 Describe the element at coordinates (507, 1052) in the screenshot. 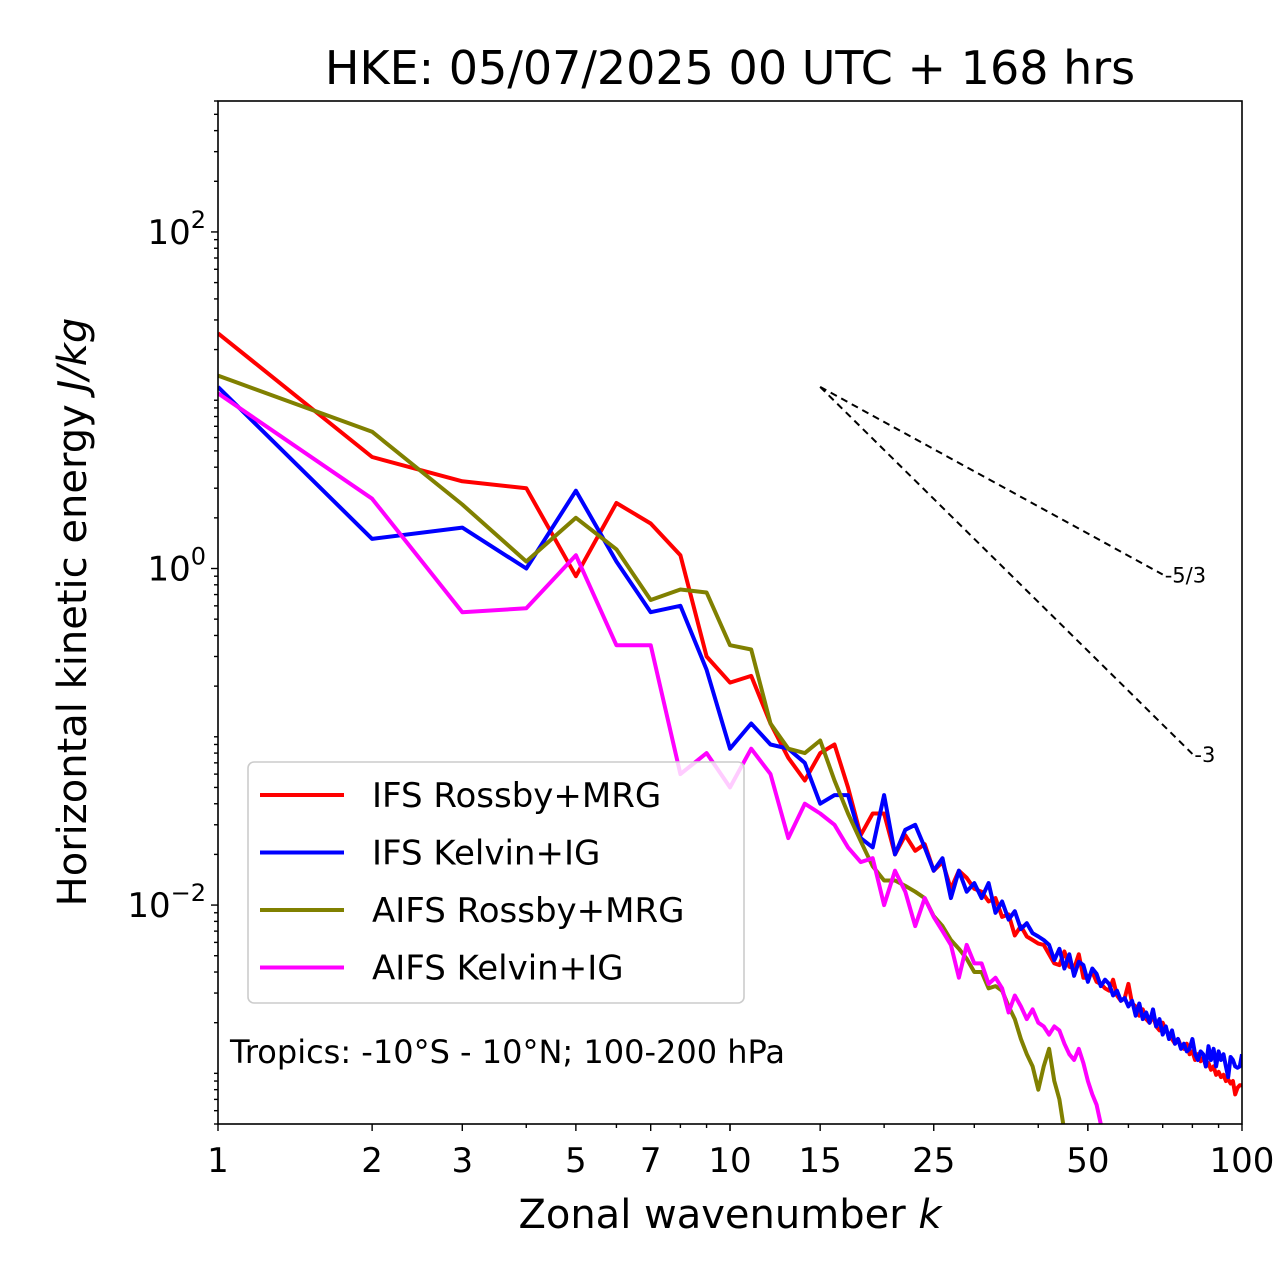

I see `region-annotation: Tropics: -10°S - 10°N; 100-200 hPa` at that location.